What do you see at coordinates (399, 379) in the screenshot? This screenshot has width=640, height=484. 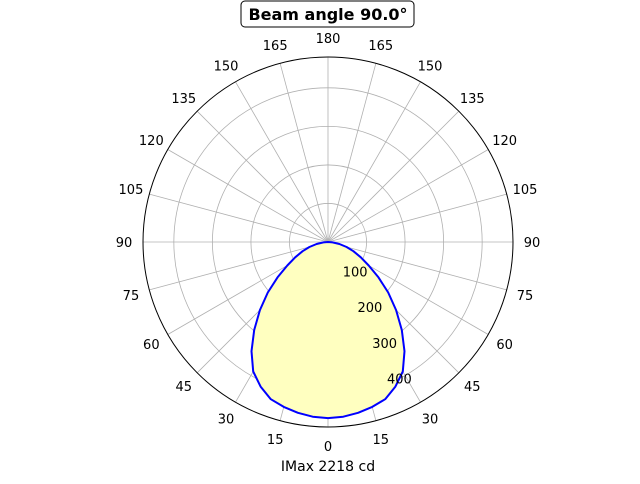 I see `r-tick-label: 400` at bounding box center [399, 379].